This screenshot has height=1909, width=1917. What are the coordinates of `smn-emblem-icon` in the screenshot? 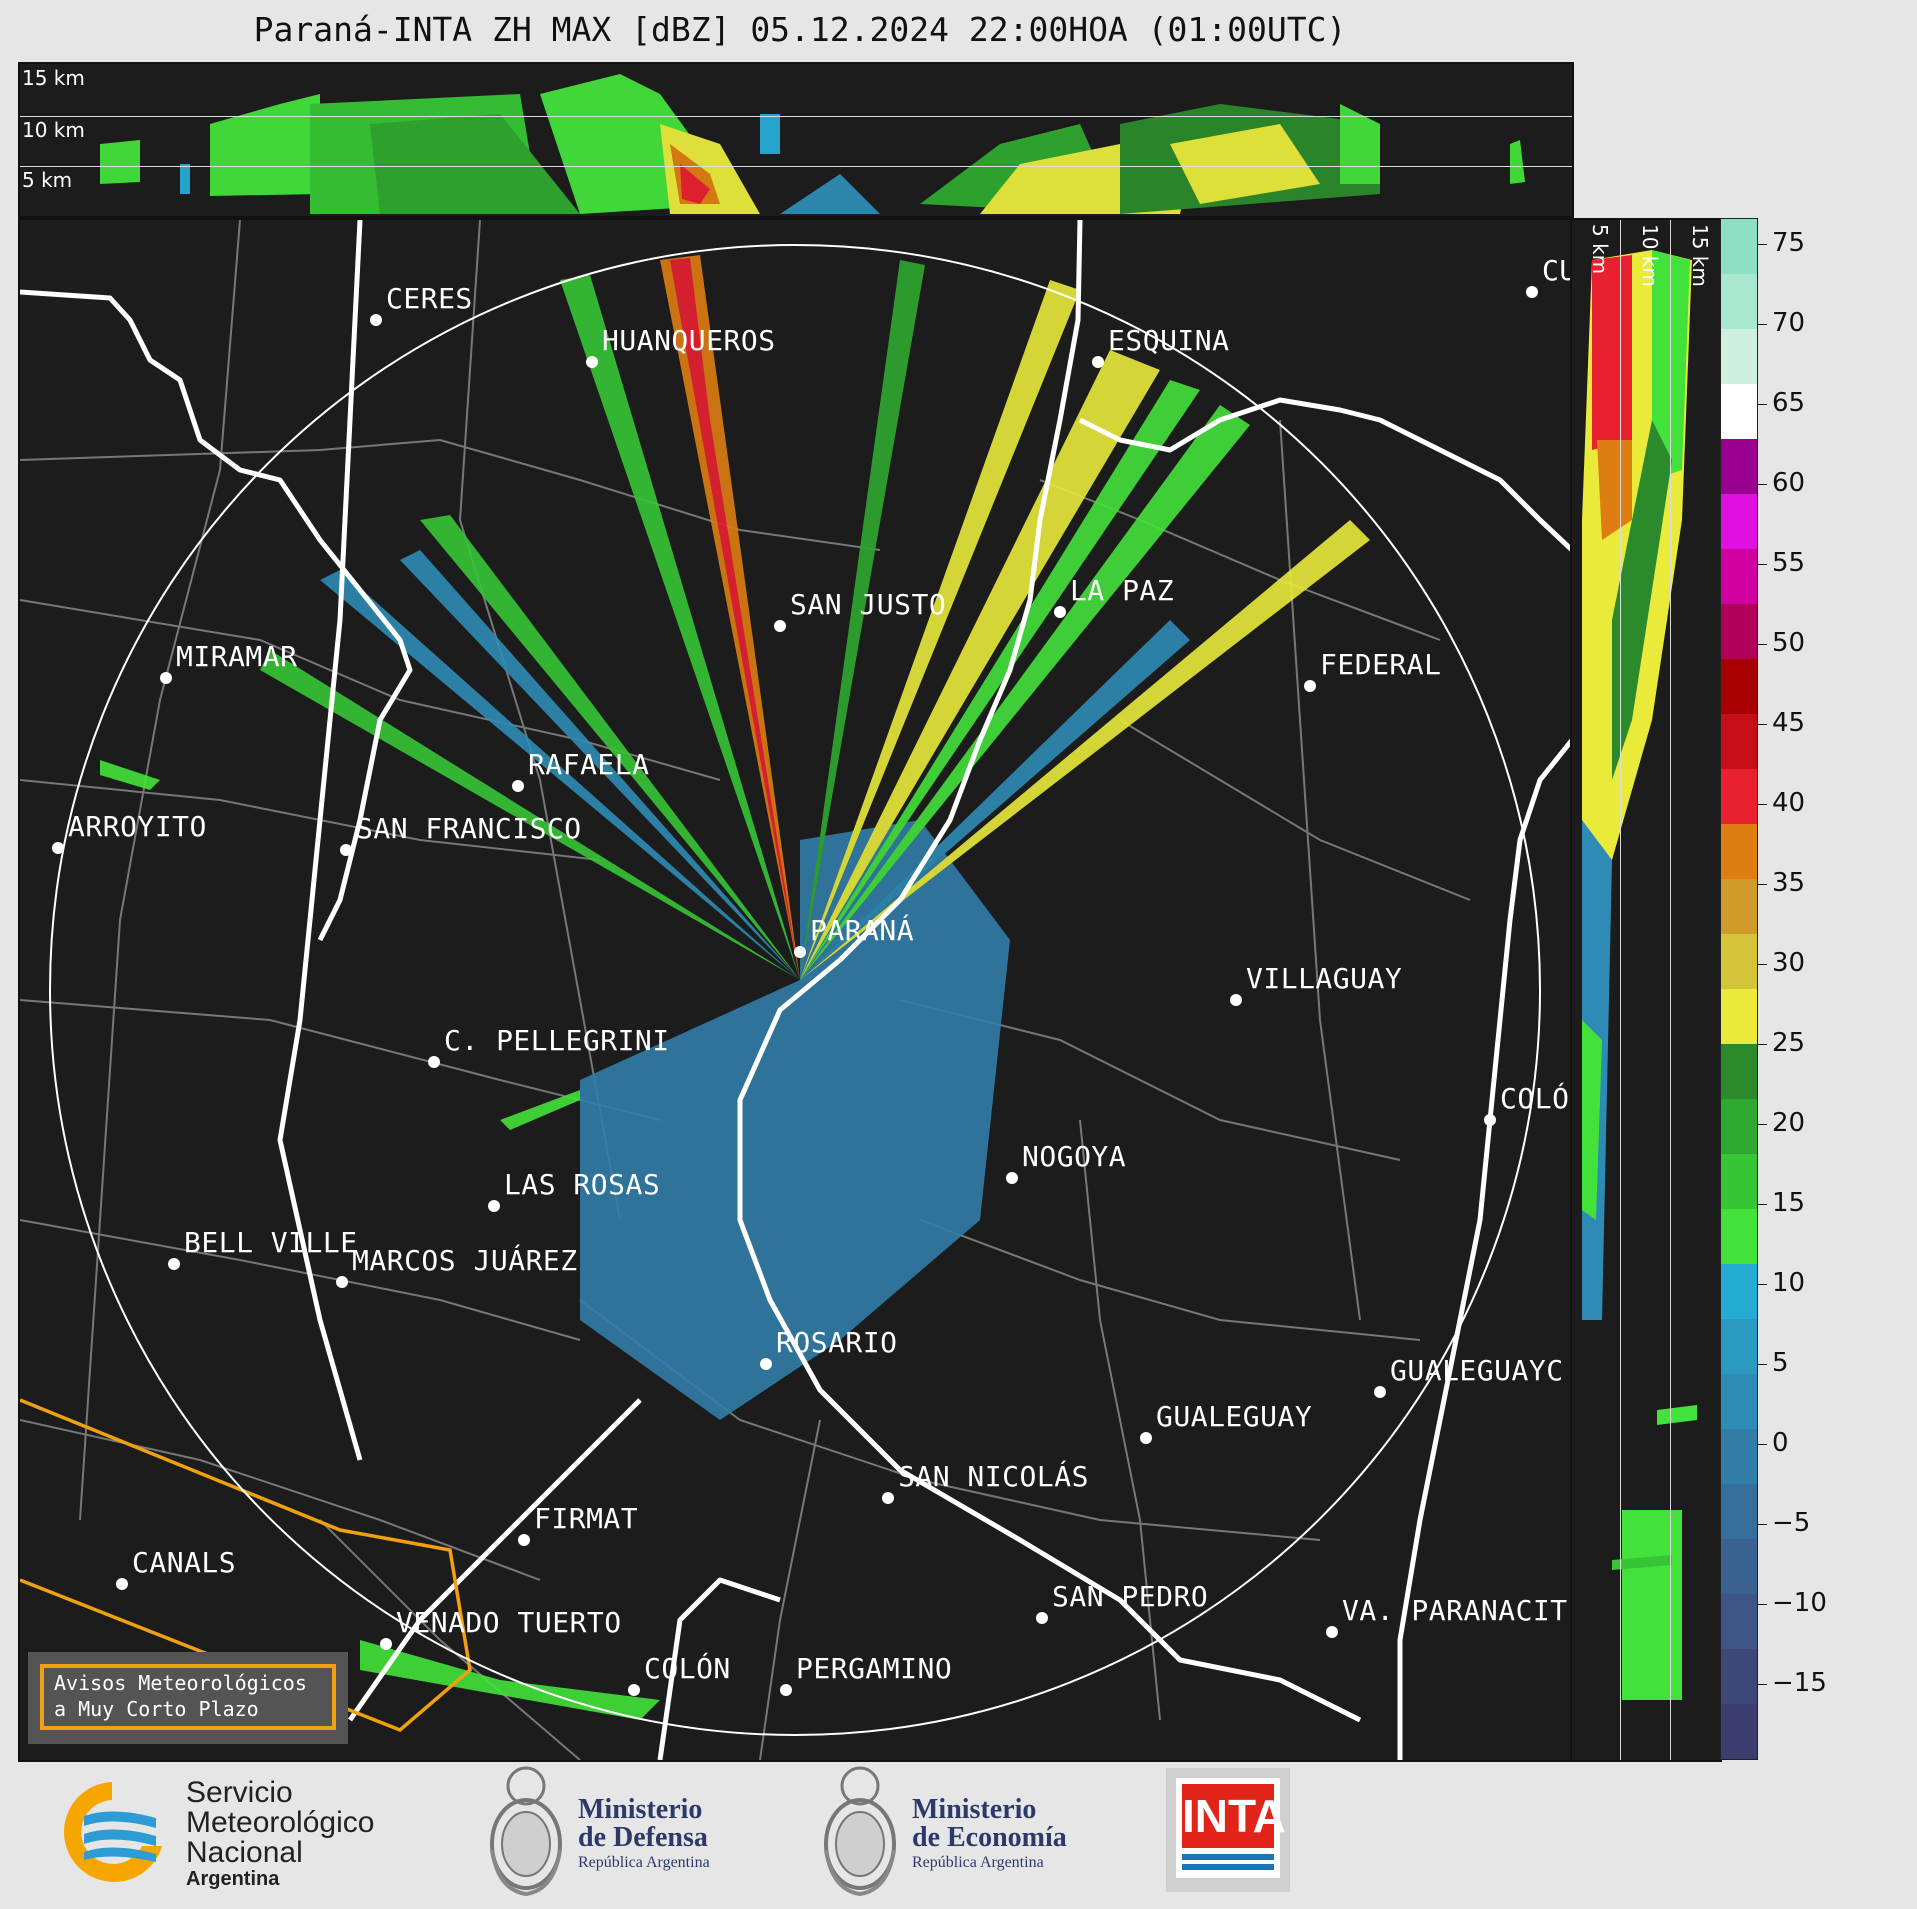 It's located at (113, 1832).